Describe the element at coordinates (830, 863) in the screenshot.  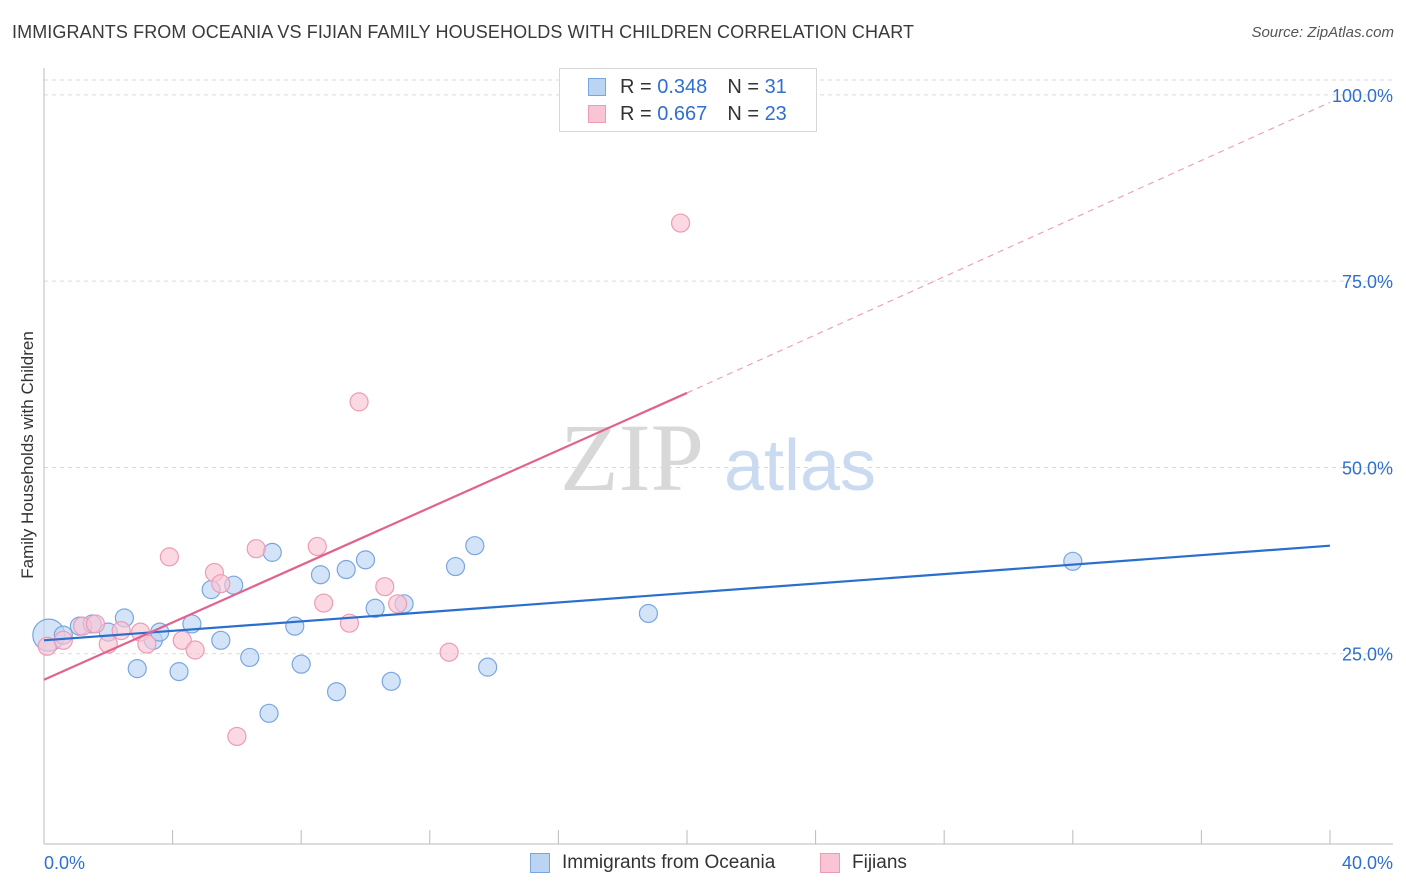
I see `fijians-legend-swatch` at that location.